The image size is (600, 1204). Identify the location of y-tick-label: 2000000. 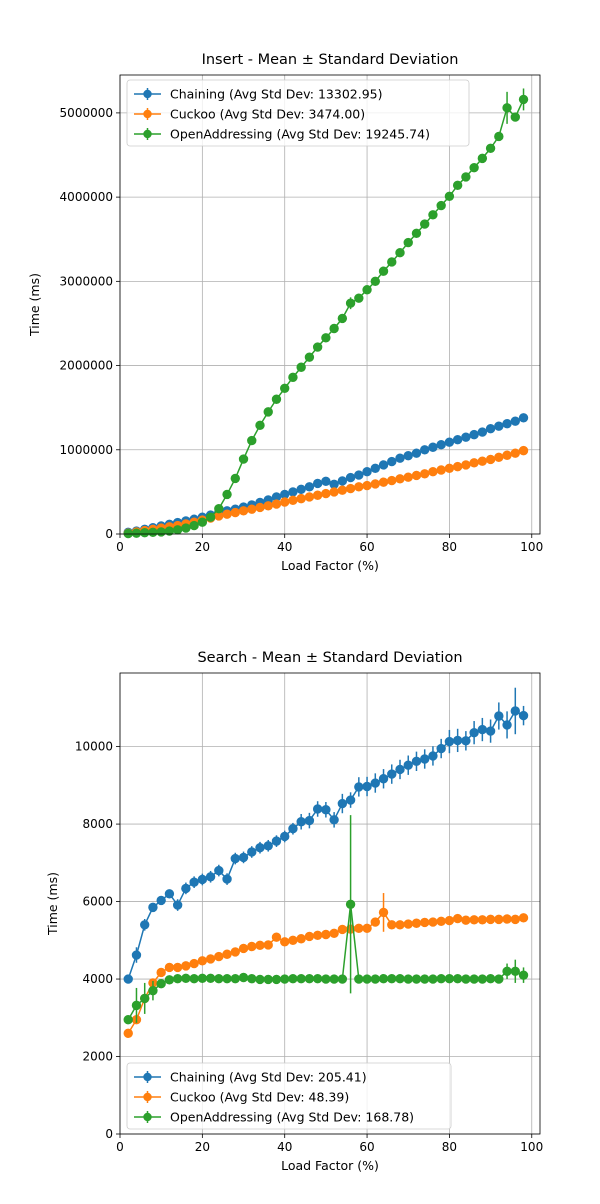
(86, 366).